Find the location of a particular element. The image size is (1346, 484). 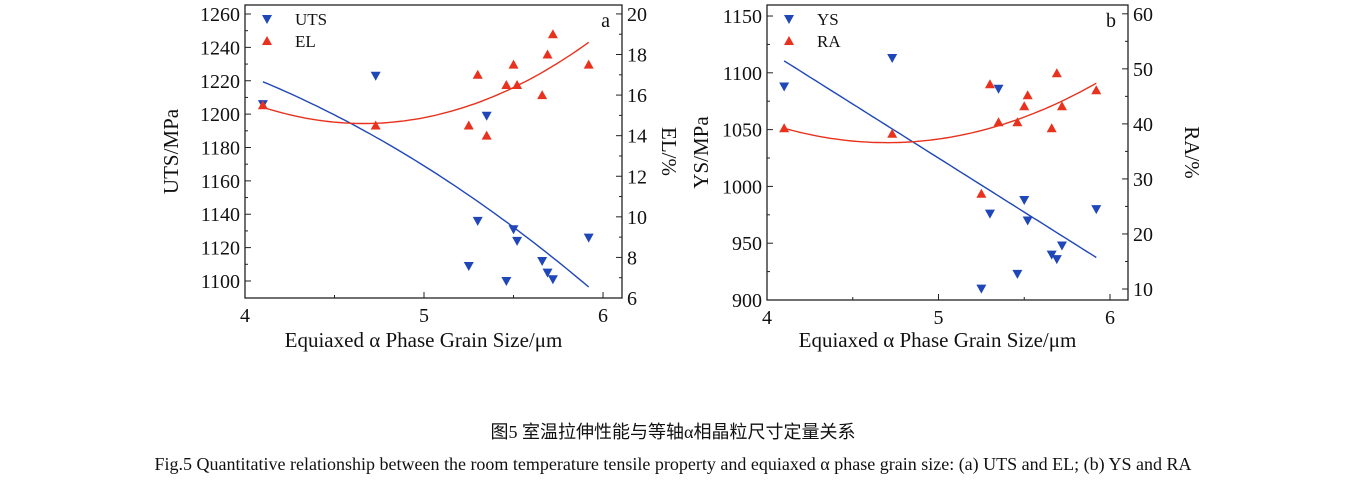

y-right-tick-label: 30 is located at coordinates (1143, 180).